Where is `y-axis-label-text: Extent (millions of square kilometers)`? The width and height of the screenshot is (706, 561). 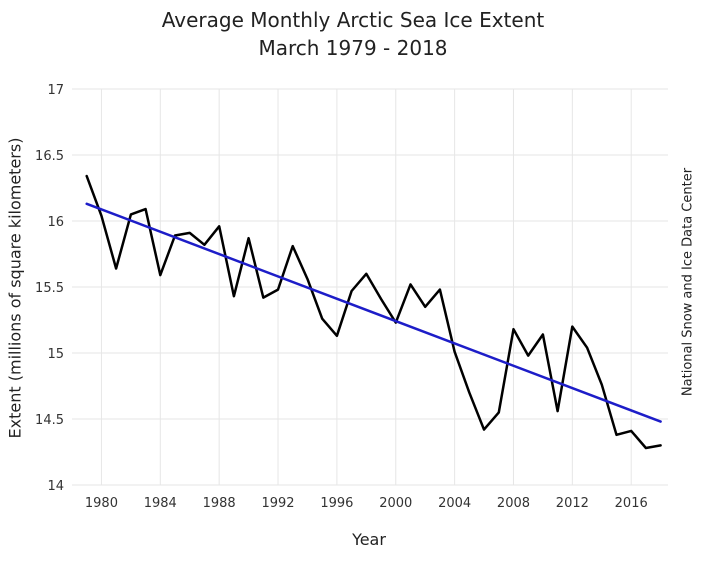 y-axis-label-text: Extent (millions of square kilometers) is located at coordinates (15, 288).